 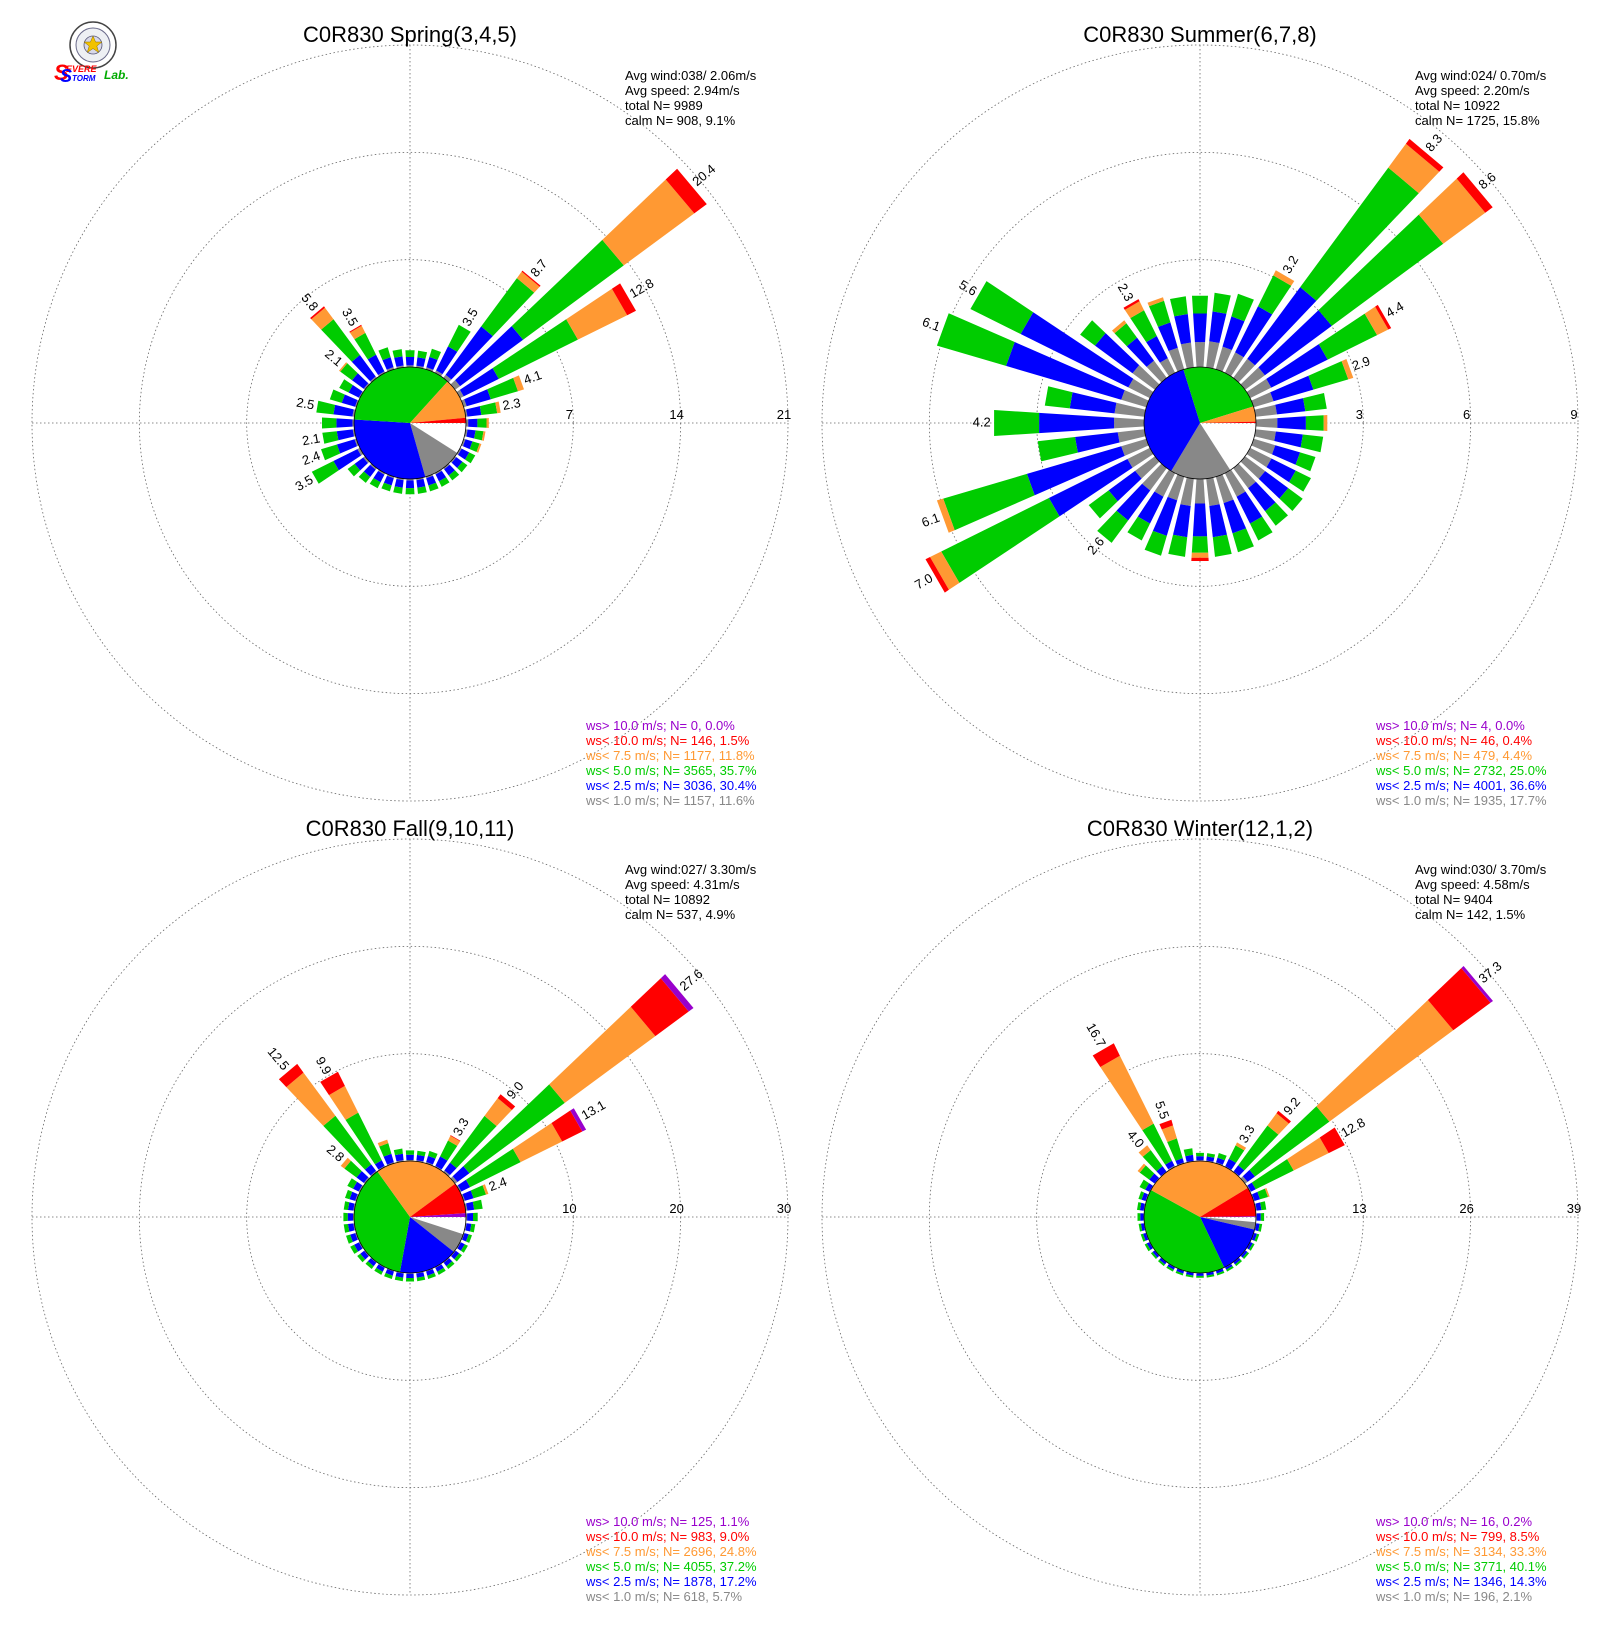 What do you see at coordinates (680, 120) in the screenshot?
I see `stat-line: calm N= 908, 9.1%` at bounding box center [680, 120].